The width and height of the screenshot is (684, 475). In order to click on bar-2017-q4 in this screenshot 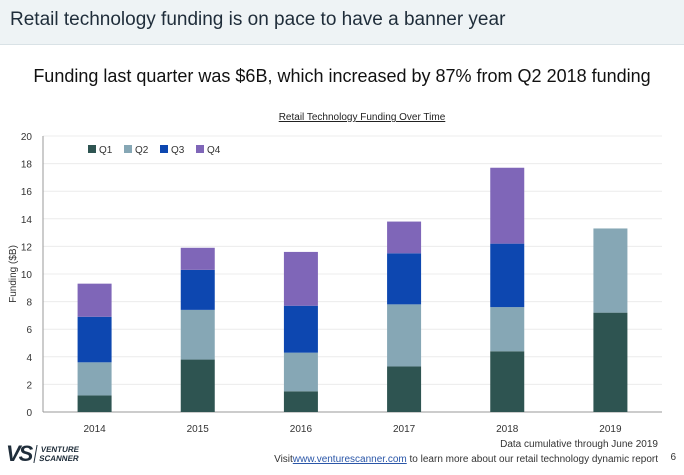, I will do `click(404, 237)`.